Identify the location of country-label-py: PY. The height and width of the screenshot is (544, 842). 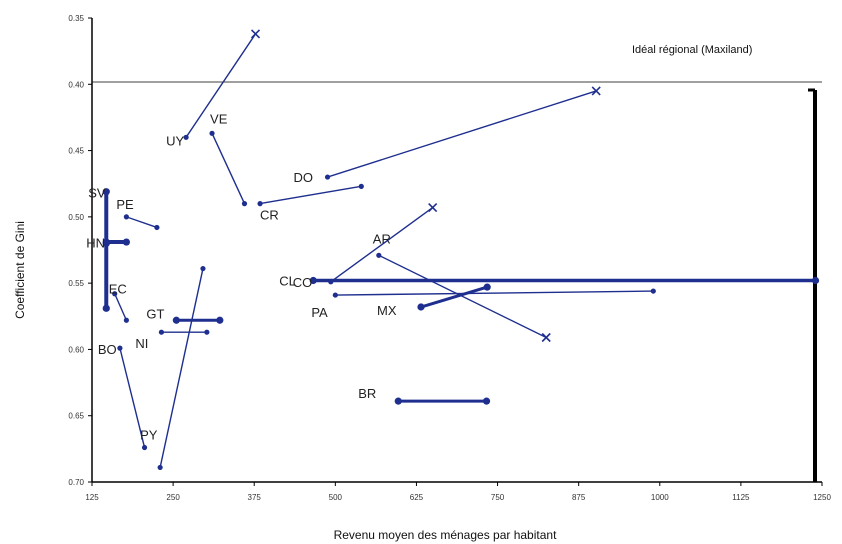
(149, 434).